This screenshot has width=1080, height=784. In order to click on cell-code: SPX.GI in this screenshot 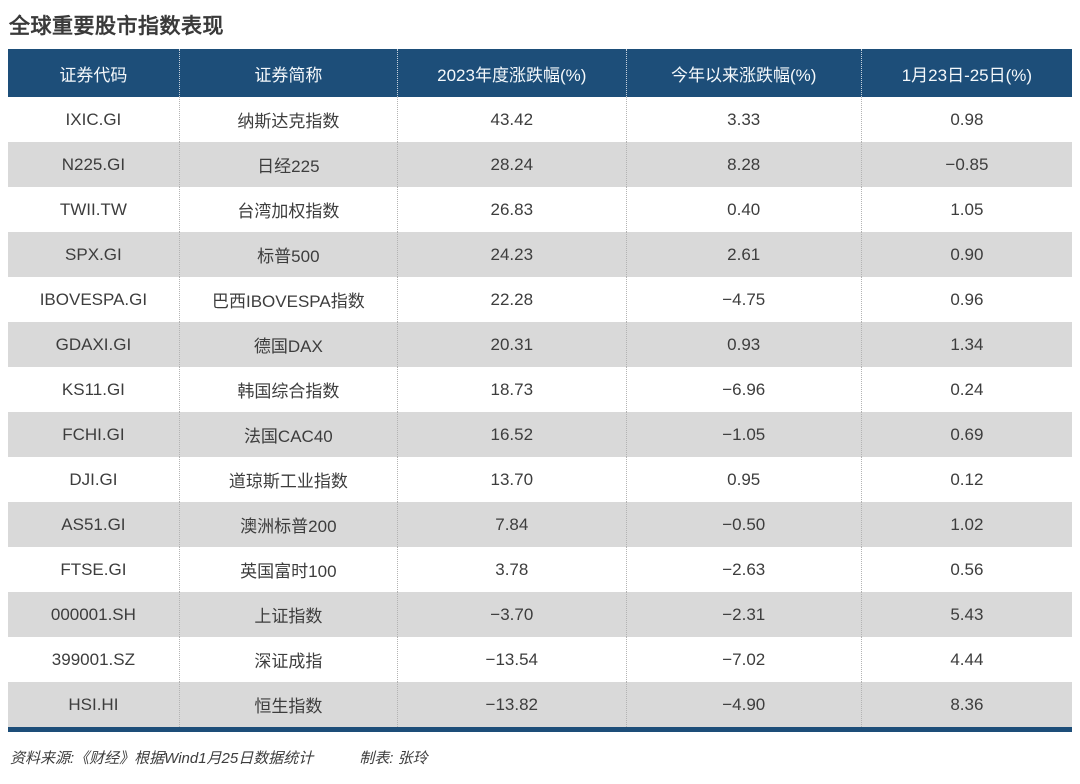, I will do `click(93, 254)`.